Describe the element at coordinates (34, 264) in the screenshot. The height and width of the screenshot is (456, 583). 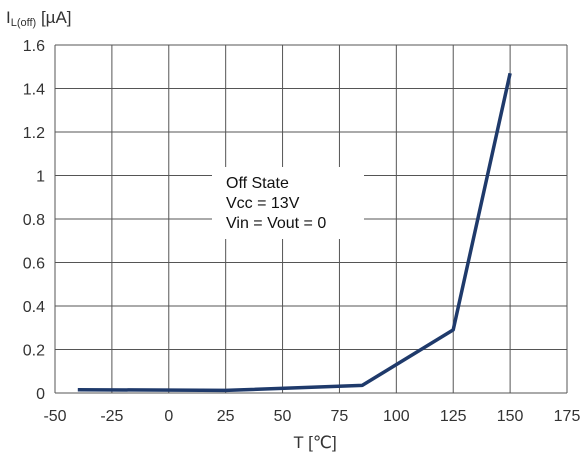
I see `y-tick-label: 0.6` at that location.